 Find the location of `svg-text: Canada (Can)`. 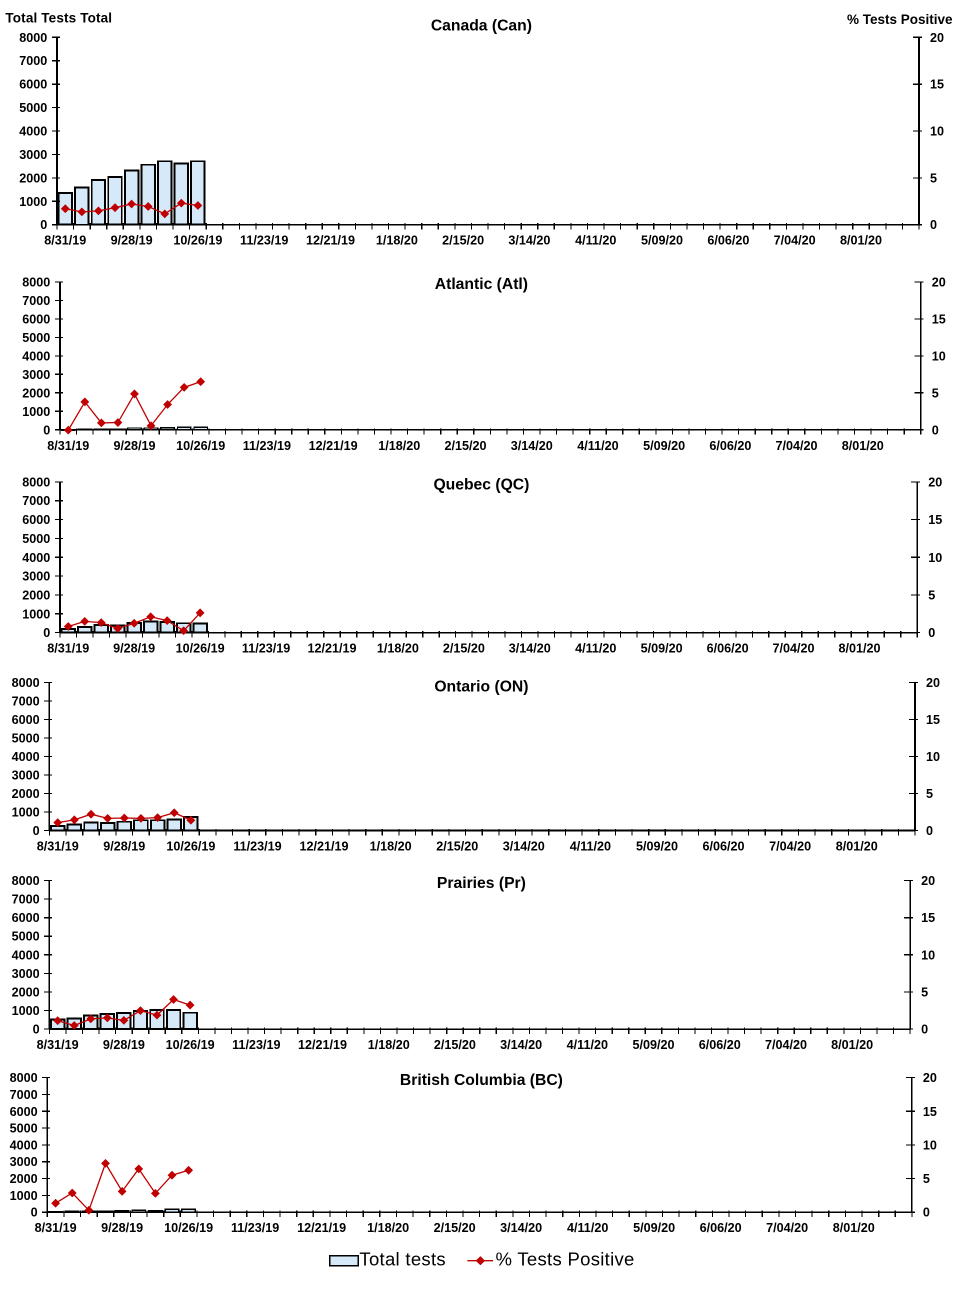

svg-text: Canada (Can) is located at coordinates (481, 26).